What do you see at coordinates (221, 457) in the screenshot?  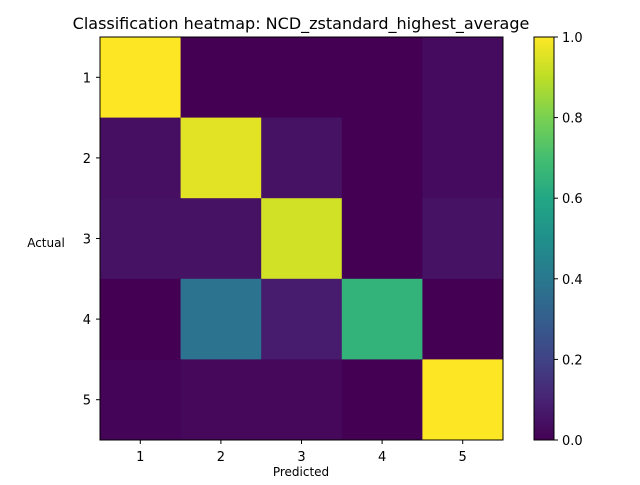 I see `x-tick-label: 2` at bounding box center [221, 457].